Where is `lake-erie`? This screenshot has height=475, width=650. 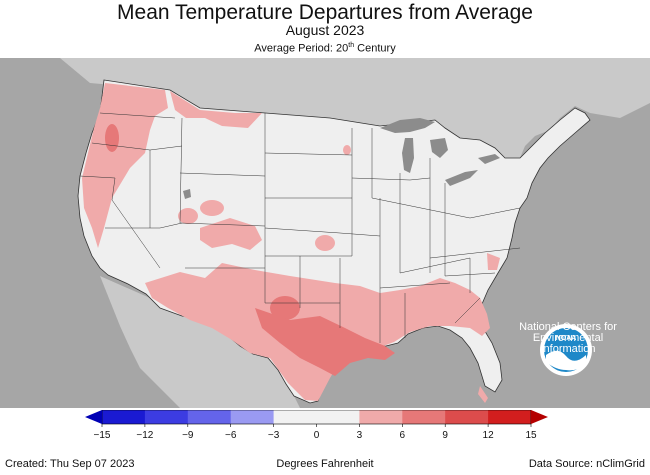 lake-erie is located at coordinates (461, 178).